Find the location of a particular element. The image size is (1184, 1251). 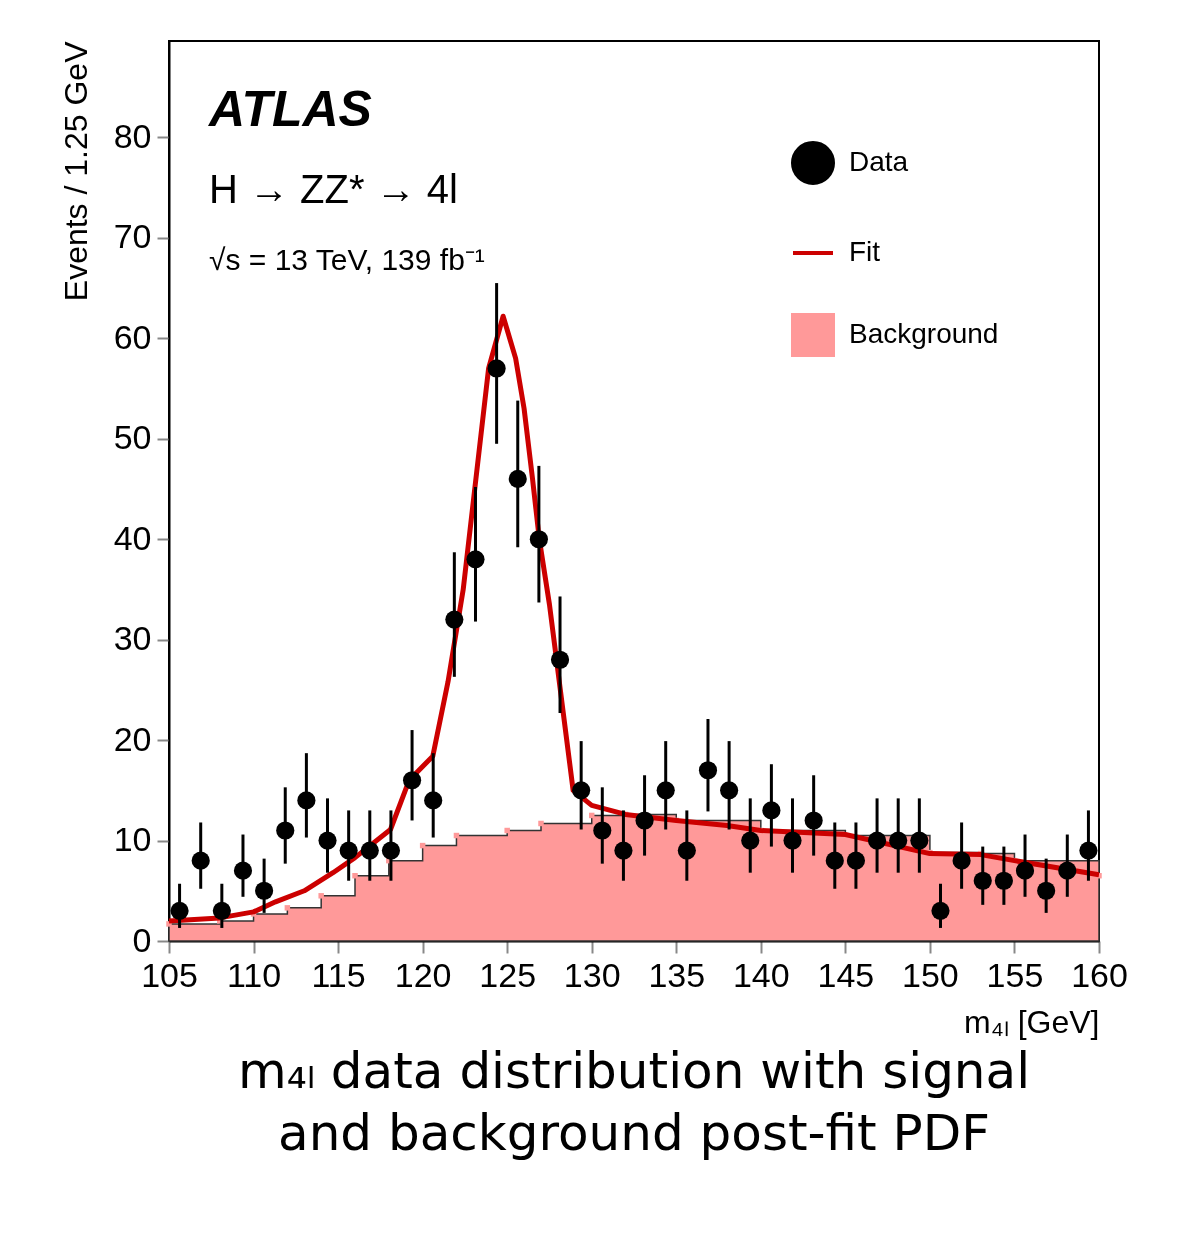

x-tick-label: 160 is located at coordinates (1099, 974).